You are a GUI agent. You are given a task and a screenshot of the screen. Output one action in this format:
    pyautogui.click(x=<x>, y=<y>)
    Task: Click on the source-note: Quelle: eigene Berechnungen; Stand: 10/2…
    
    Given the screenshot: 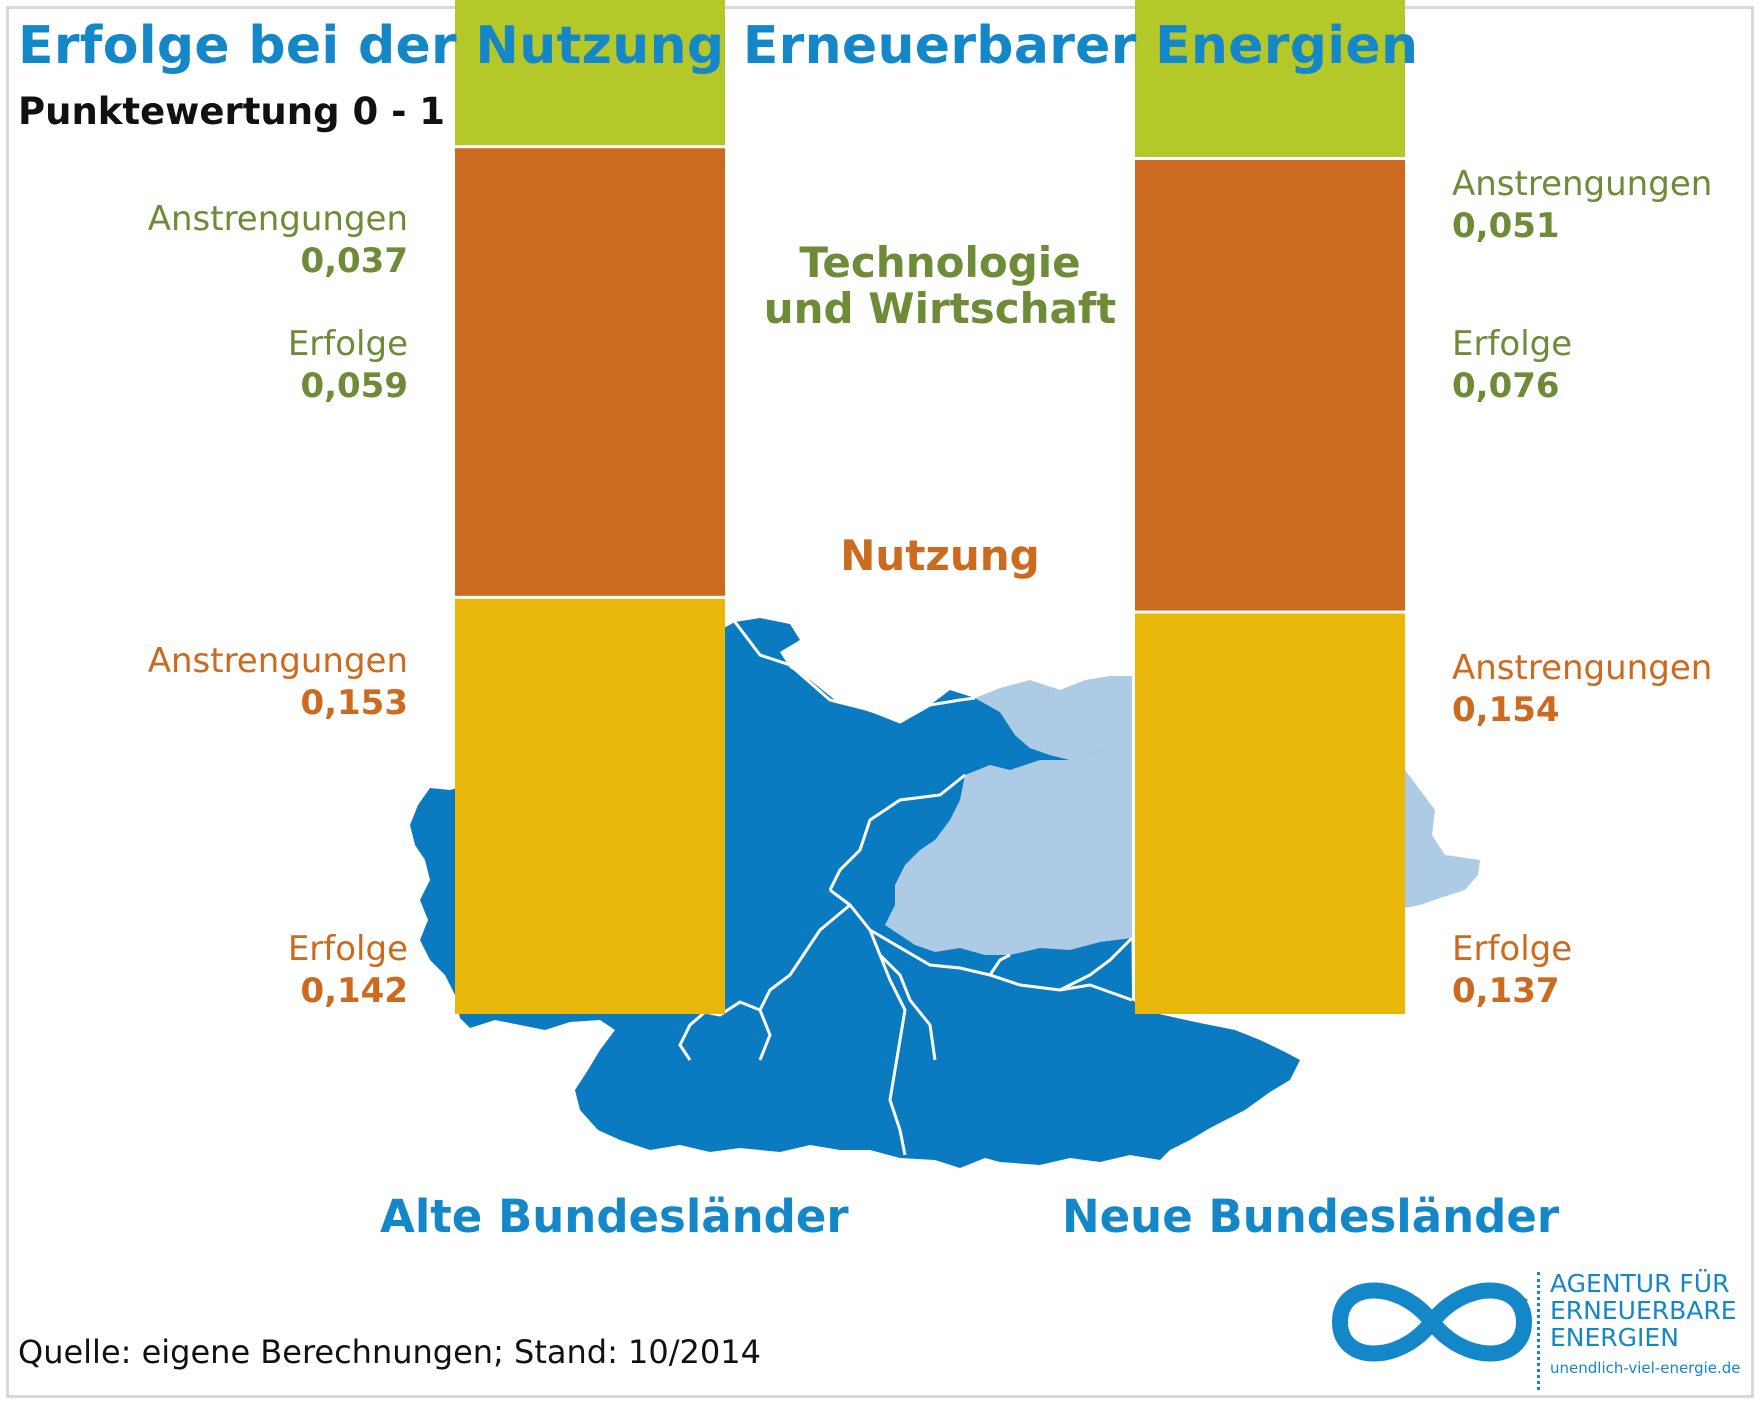 What is the action you would take?
    pyautogui.click(x=389, y=1352)
    